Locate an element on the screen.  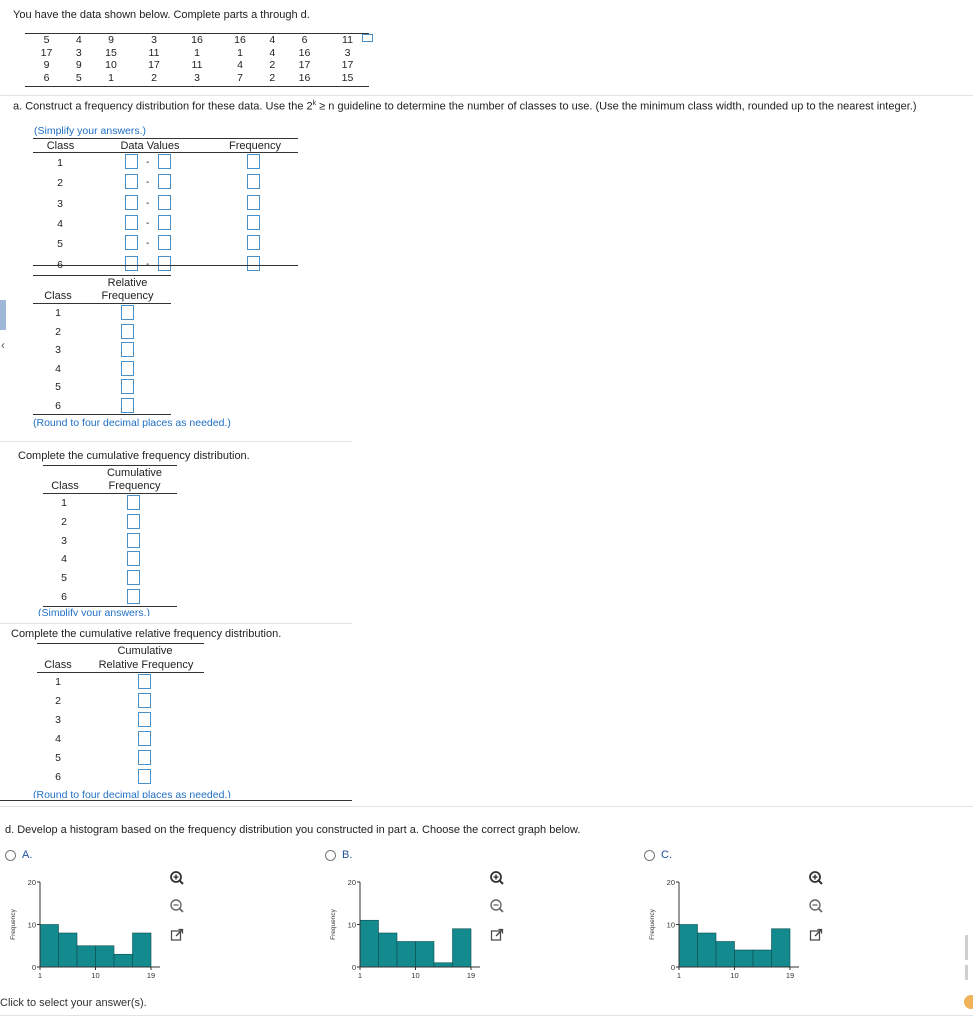
popout-data-icon is located at coordinates (367, 38).